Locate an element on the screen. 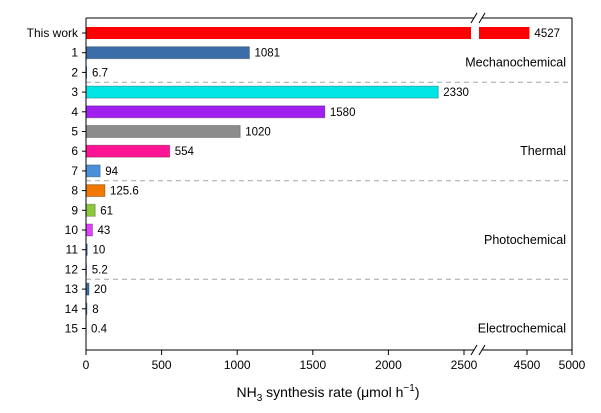 The width and height of the screenshot is (601, 413). value-label-8: 125.6 is located at coordinates (124, 192).